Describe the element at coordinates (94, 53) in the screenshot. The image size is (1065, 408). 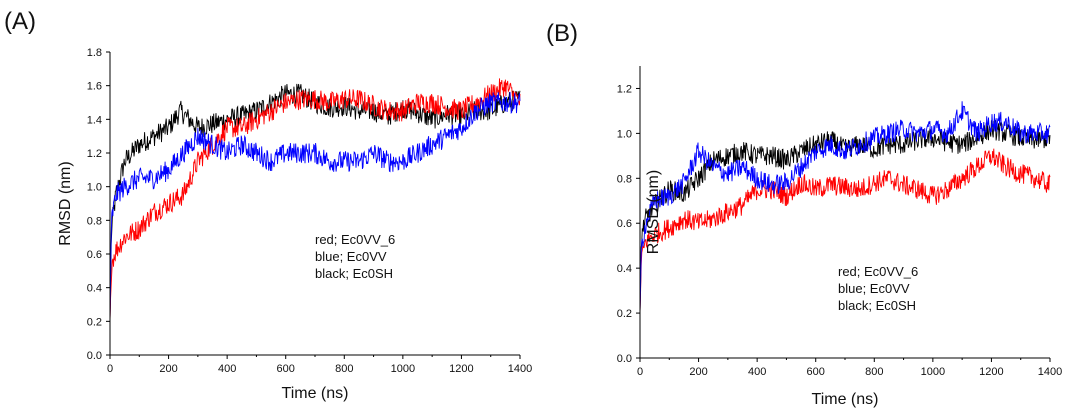
I see `y-tick-label: 1.8` at that location.